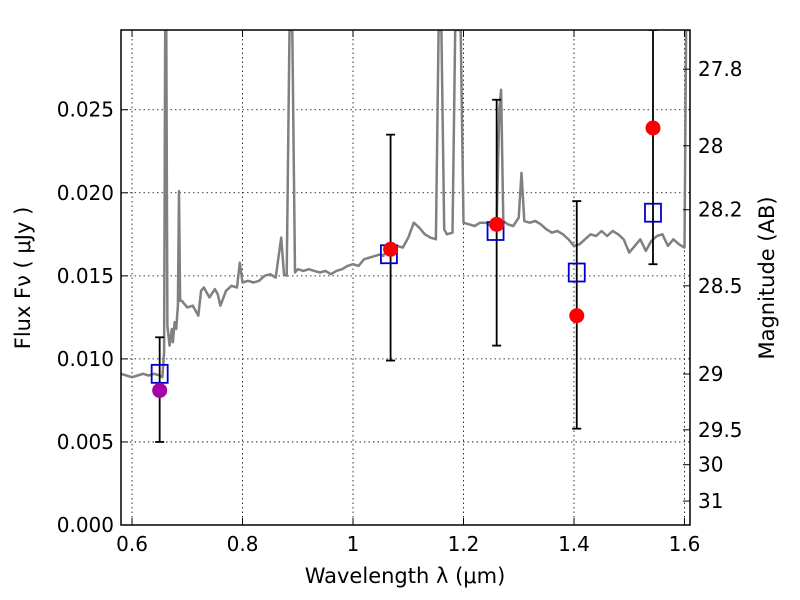 Image resolution: width=800 pixels, height=600 pixels. What do you see at coordinates (243, 544) in the screenshot?
I see `x-tick-label: 0.8` at bounding box center [243, 544].